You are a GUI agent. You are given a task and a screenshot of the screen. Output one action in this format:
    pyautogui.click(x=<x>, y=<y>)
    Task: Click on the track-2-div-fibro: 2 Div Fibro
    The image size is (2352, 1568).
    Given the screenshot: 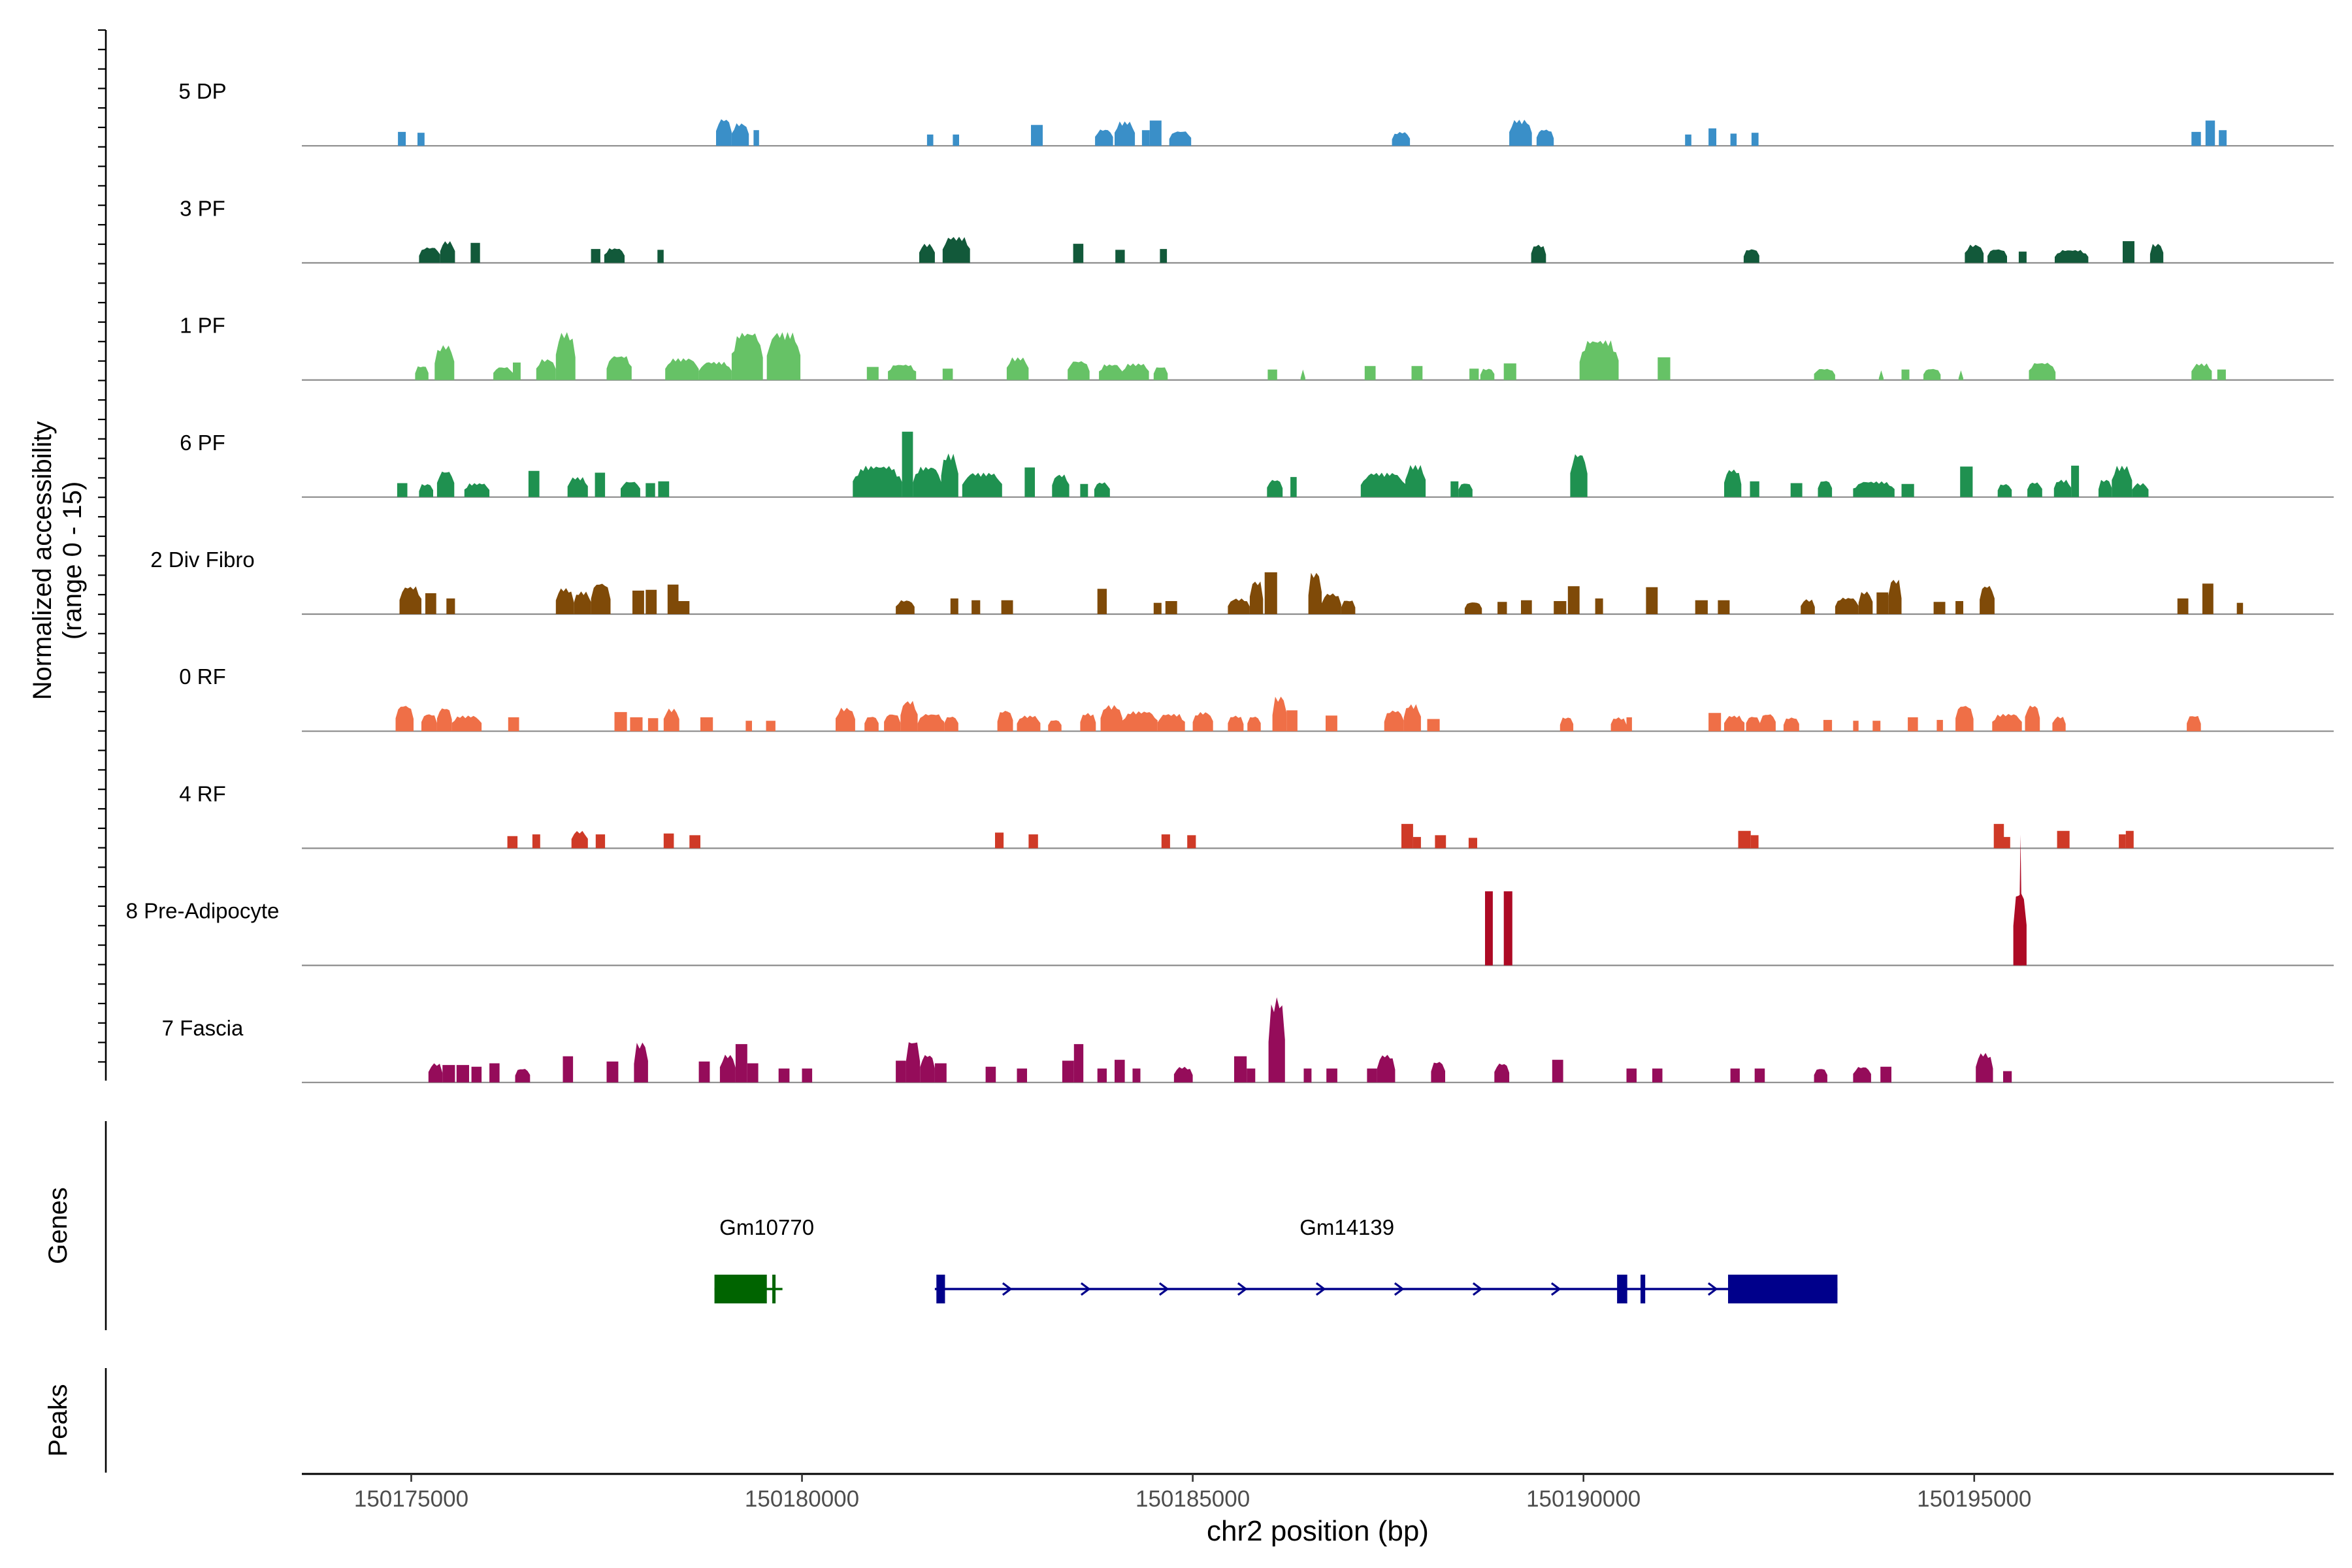 What is the action you would take?
    pyautogui.click(x=1242, y=581)
    